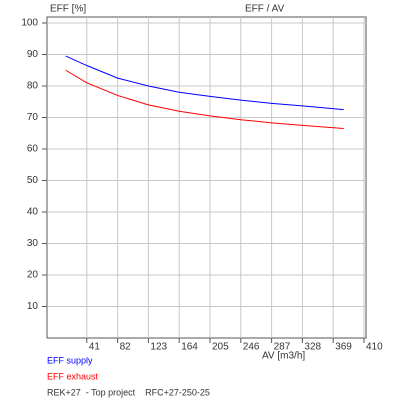  What do you see at coordinates (95, 347) in the screenshot?
I see `x-tick-label: 41` at bounding box center [95, 347].